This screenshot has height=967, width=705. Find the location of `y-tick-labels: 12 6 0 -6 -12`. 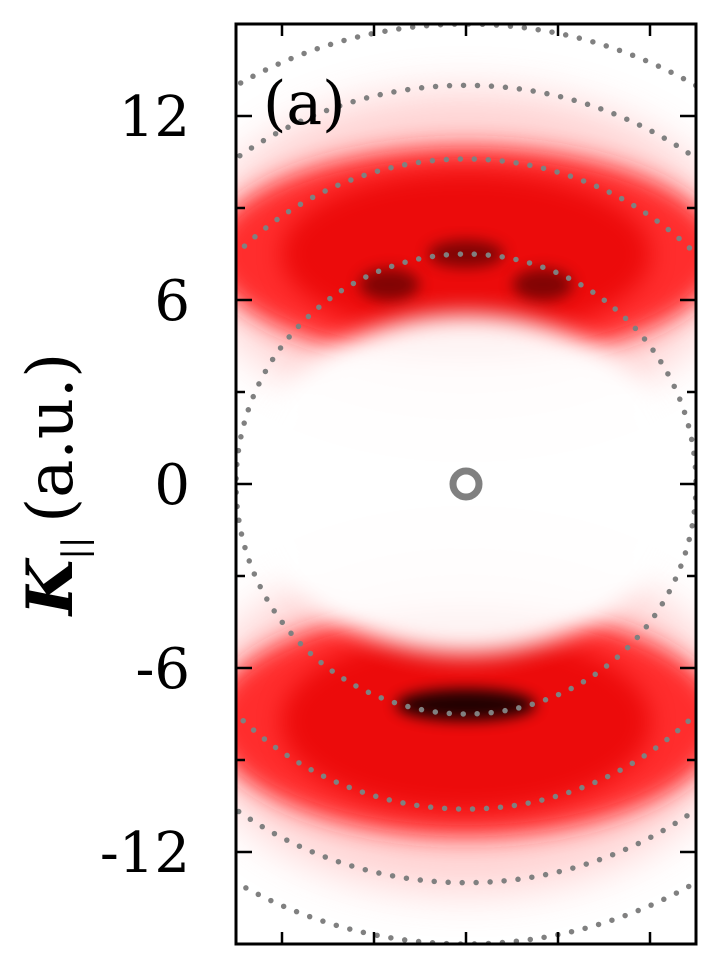

y-tick-labels: 12 6 0 -6 -12 is located at coordinates (145, 485).